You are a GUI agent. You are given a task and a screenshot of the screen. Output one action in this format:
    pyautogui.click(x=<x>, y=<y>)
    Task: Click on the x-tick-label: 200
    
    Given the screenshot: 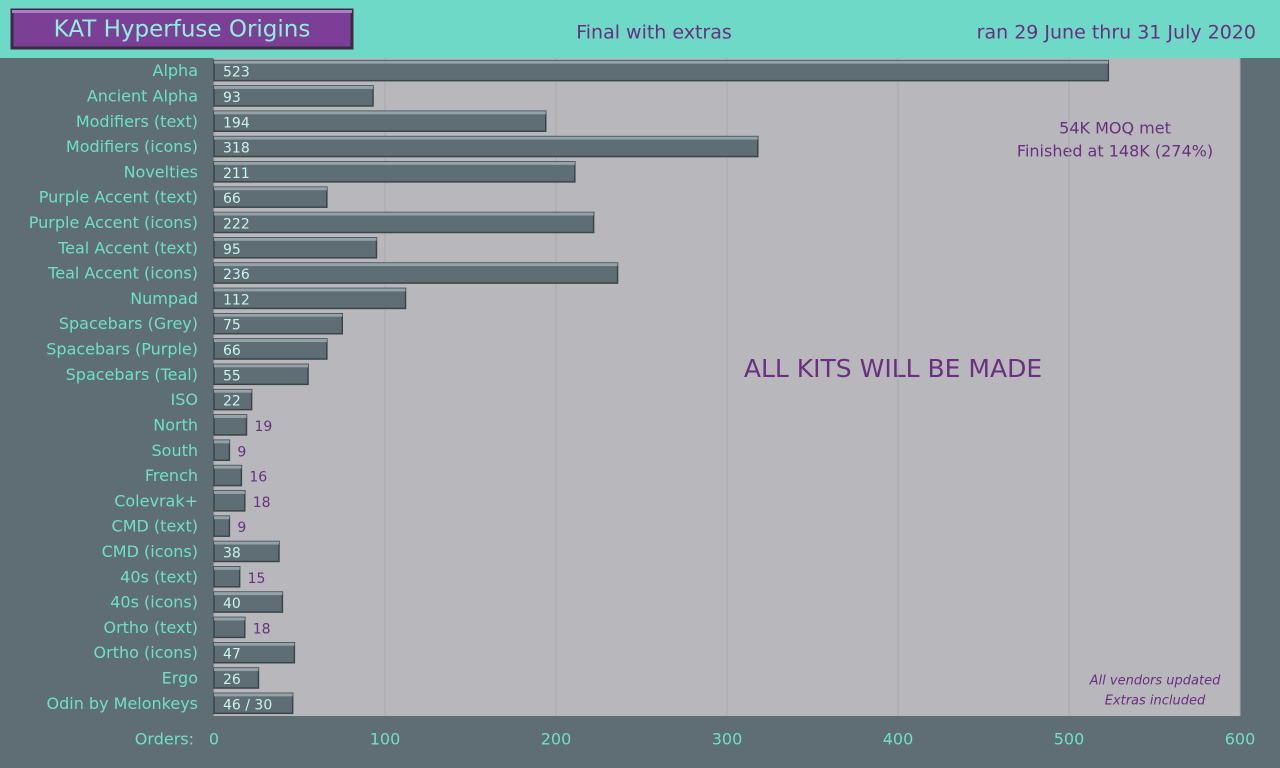 What is the action you would take?
    pyautogui.click(x=556, y=739)
    